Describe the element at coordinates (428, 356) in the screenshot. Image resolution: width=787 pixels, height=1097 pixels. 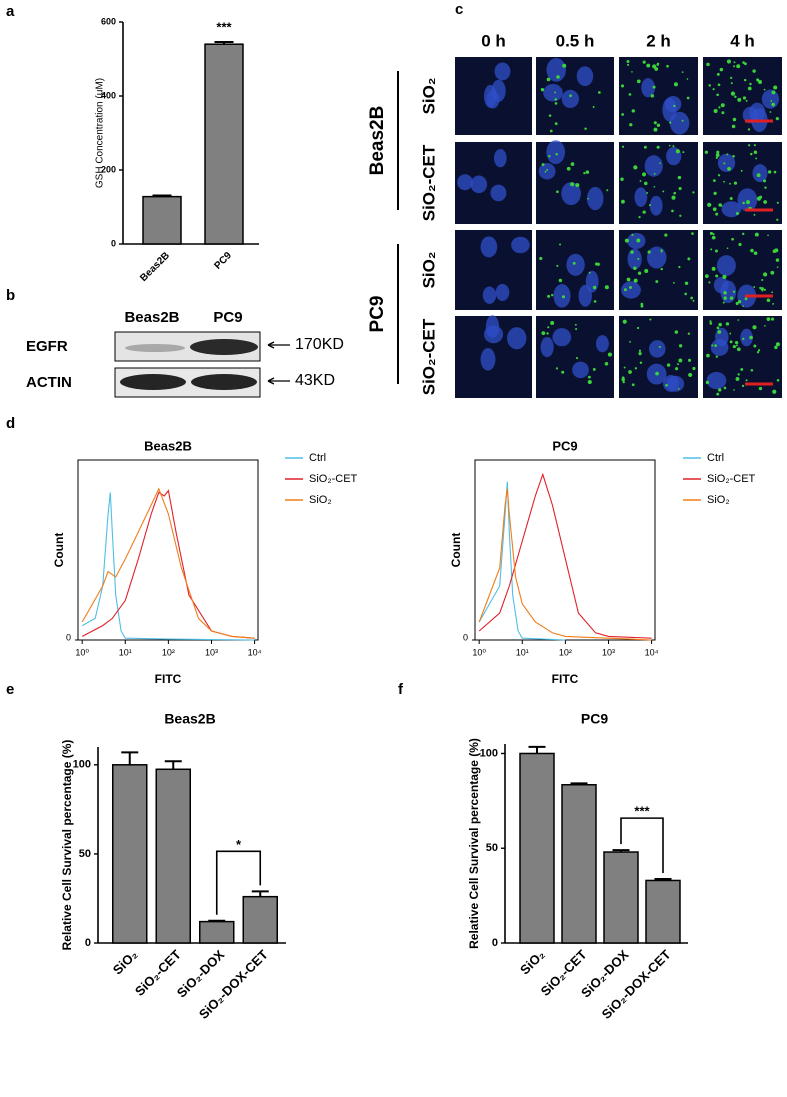
I see `row-label: SiO₂-CET` at that location.